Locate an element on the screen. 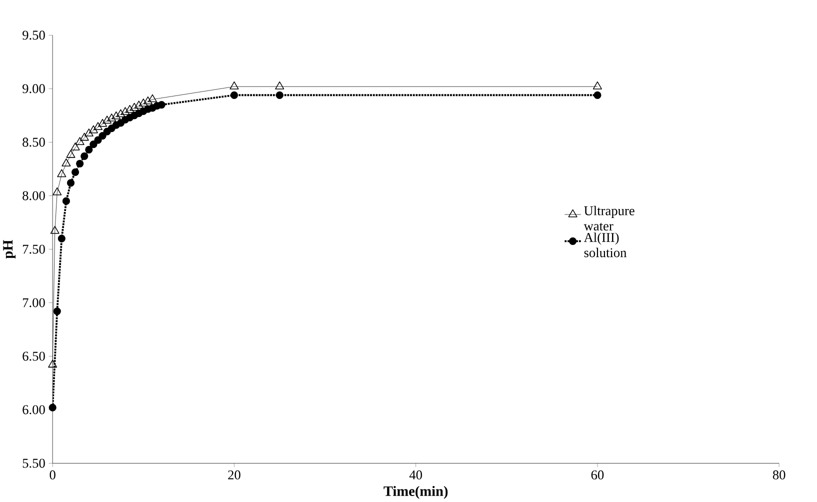 This screenshot has height=502, width=817. x-tick-label: 0 is located at coordinates (53, 475).